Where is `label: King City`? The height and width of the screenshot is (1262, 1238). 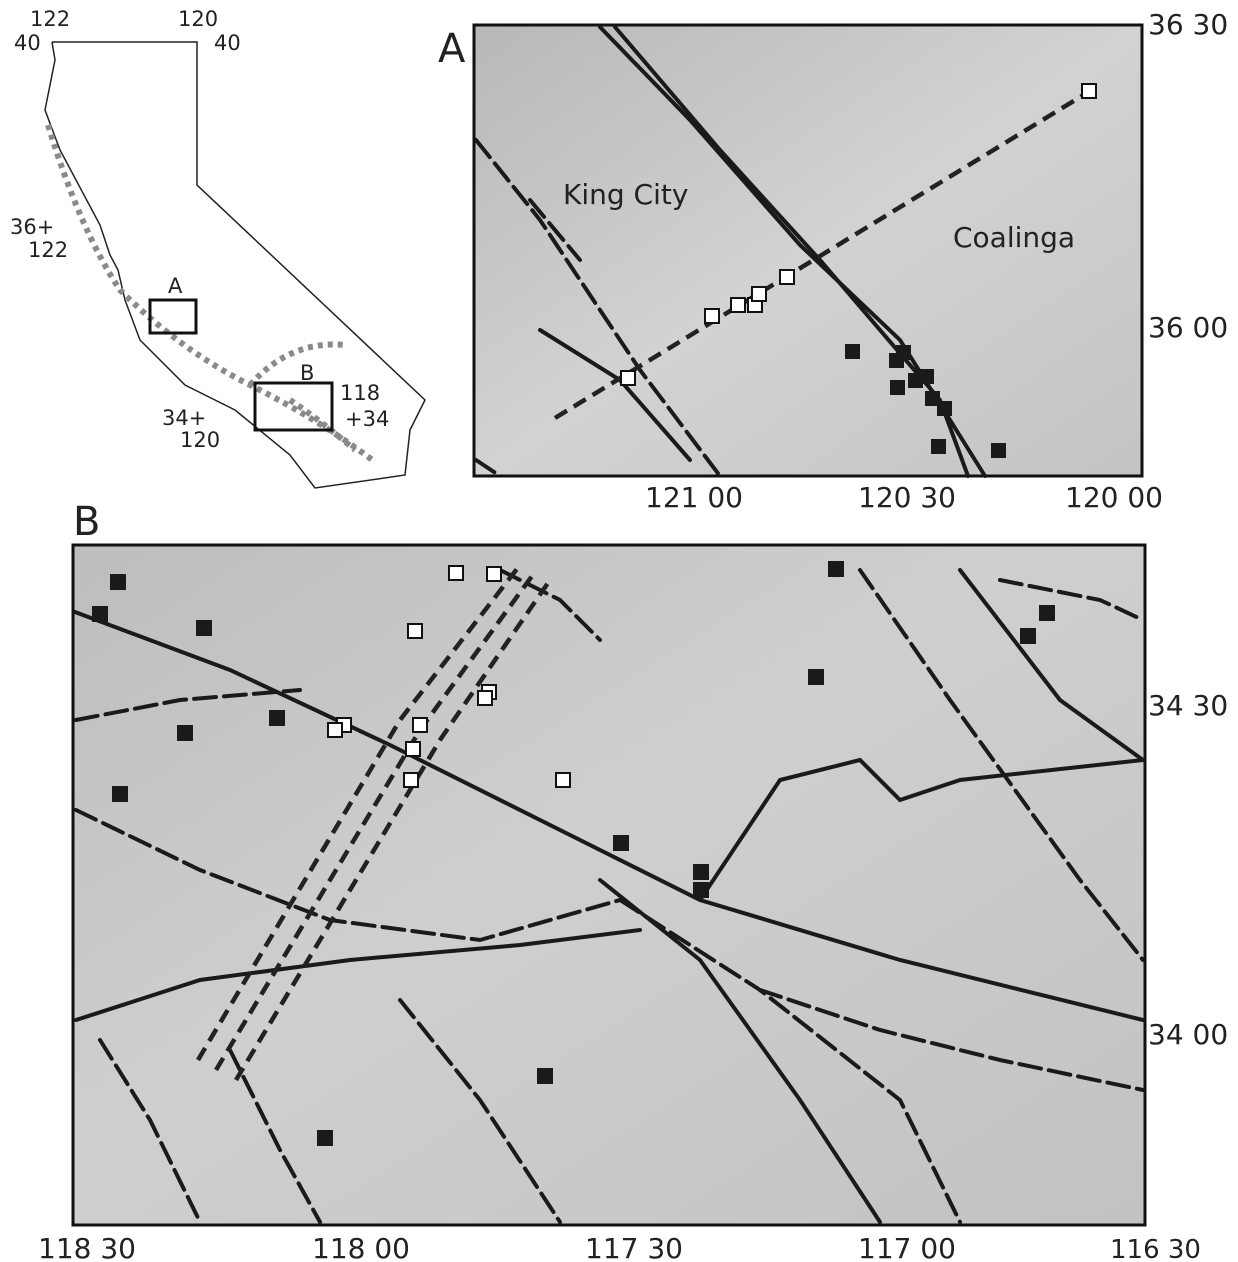
label: King City is located at coordinates (625, 194).